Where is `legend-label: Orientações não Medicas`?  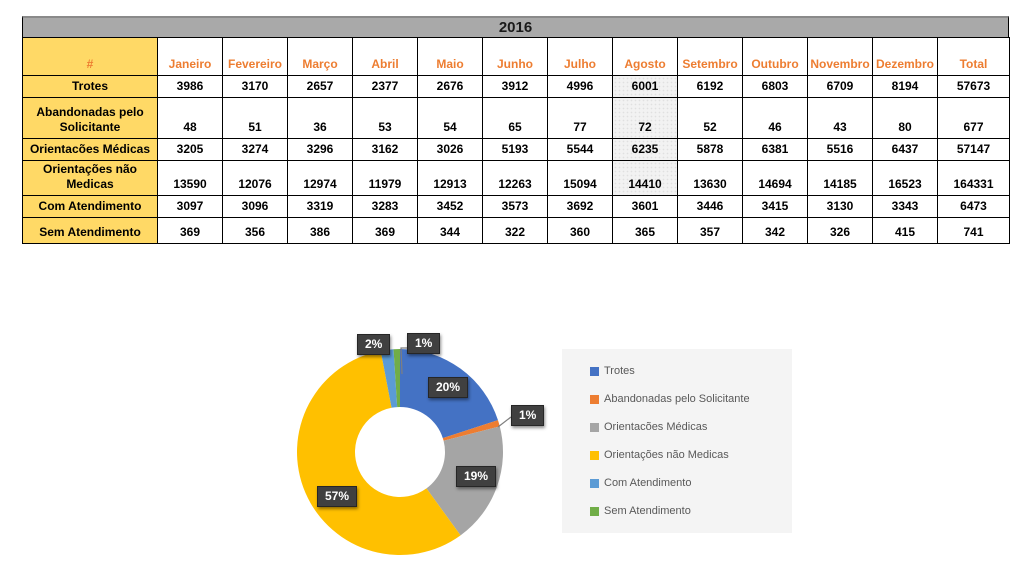
legend-label: Orientações não Medicas is located at coordinates (666, 455).